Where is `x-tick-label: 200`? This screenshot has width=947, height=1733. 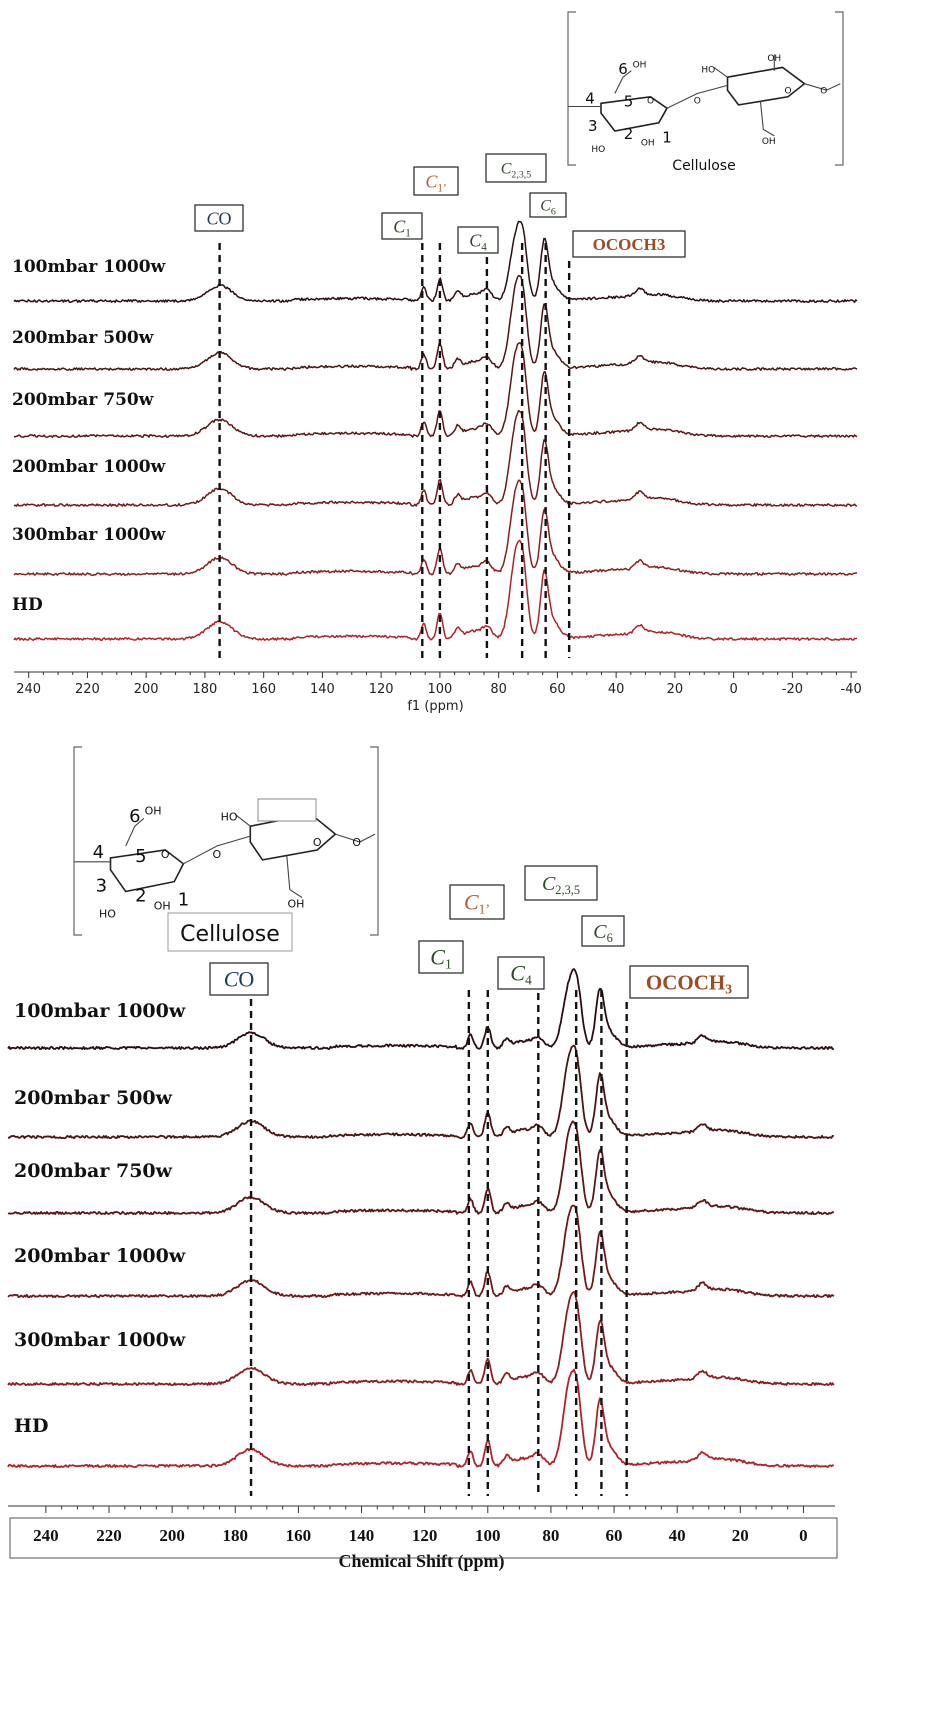
x-tick-label: 200 is located at coordinates (146, 689).